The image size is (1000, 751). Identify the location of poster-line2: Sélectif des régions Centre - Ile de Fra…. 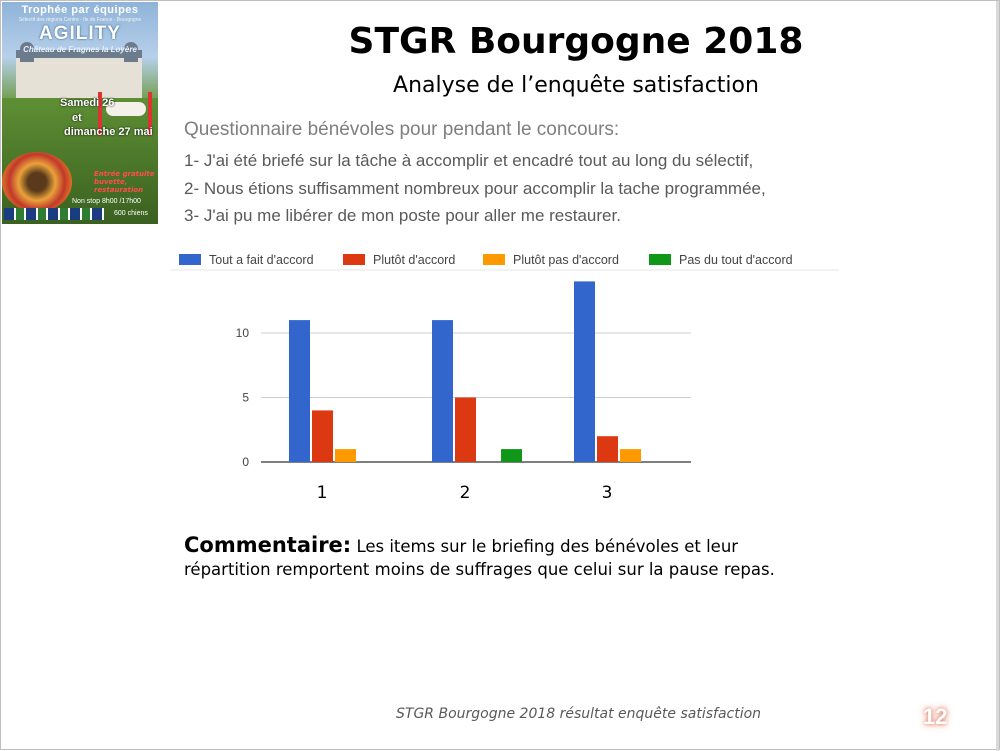
(80, 20).